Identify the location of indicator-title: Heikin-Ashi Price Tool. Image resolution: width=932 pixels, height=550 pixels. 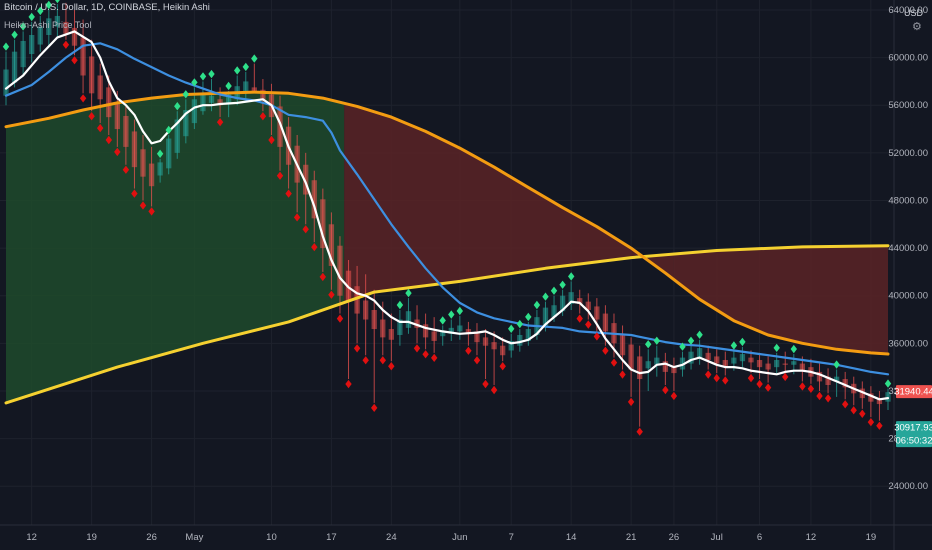
(48, 25).